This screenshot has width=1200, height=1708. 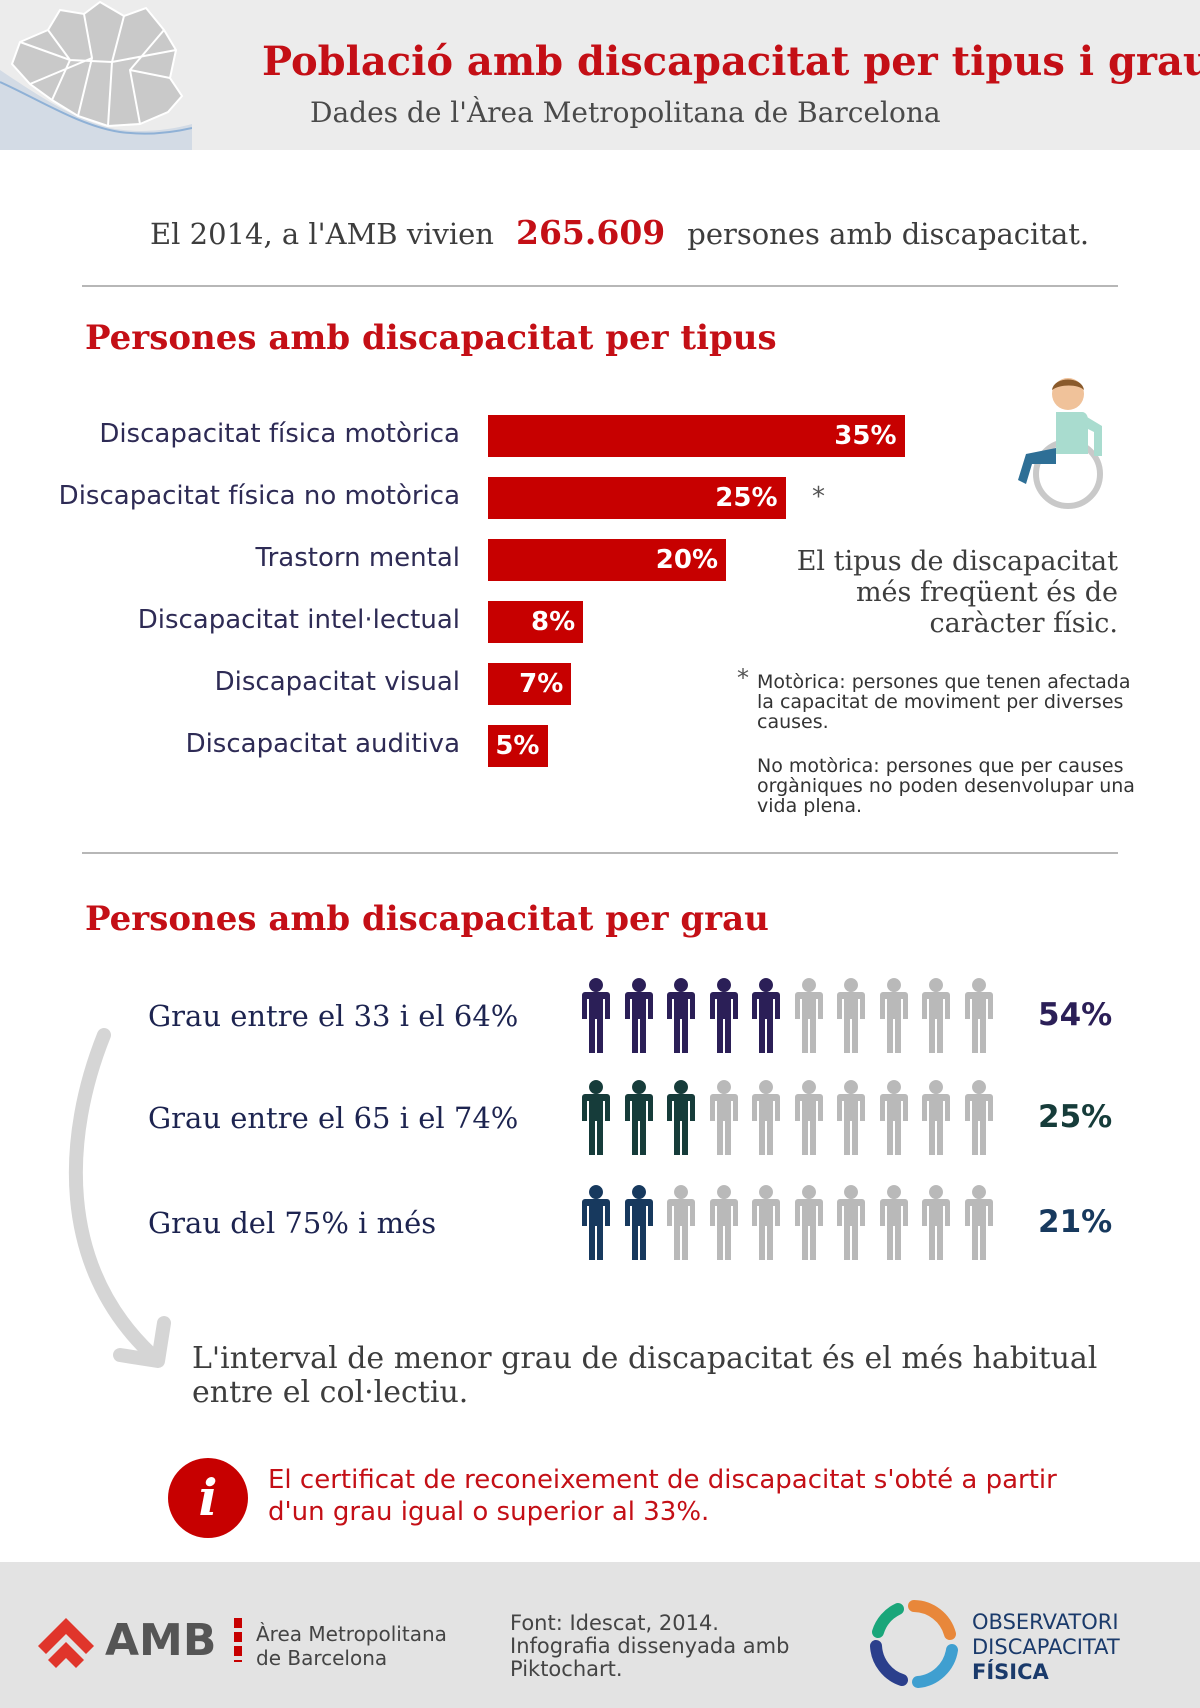 I want to click on grade-percent: 21%, so click(x=1075, y=1222).